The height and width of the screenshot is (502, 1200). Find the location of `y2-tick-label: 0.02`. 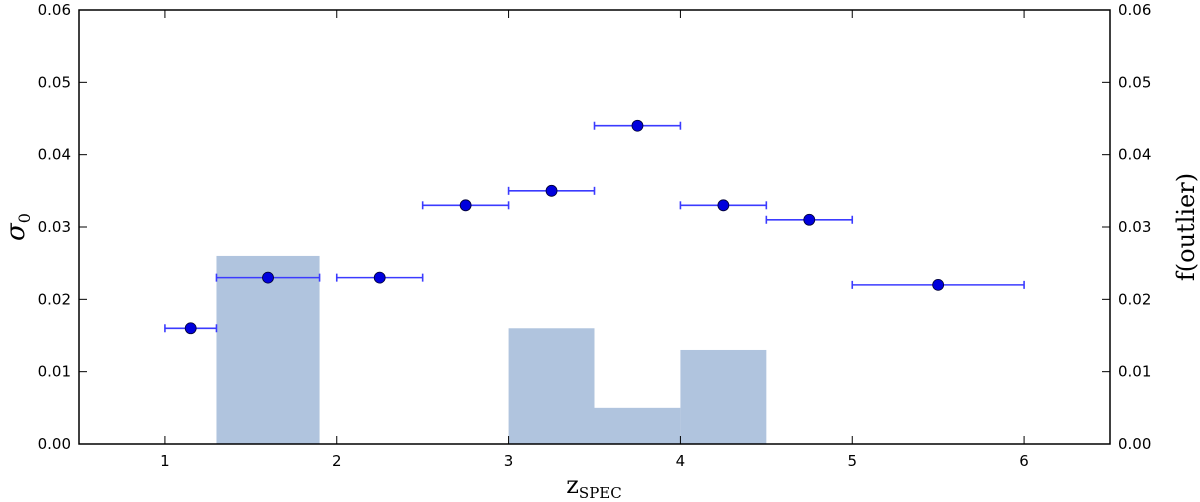

y2-tick-label: 0.02 is located at coordinates (1134, 299).